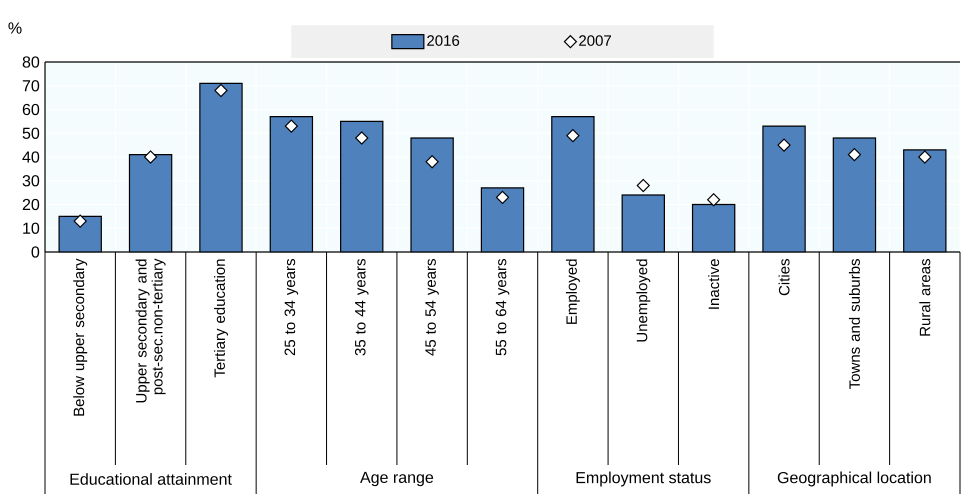 This screenshot has height=494, width=964. Describe the element at coordinates (924, 297) in the screenshot. I see `x-tick-label: Rural areas` at that location.